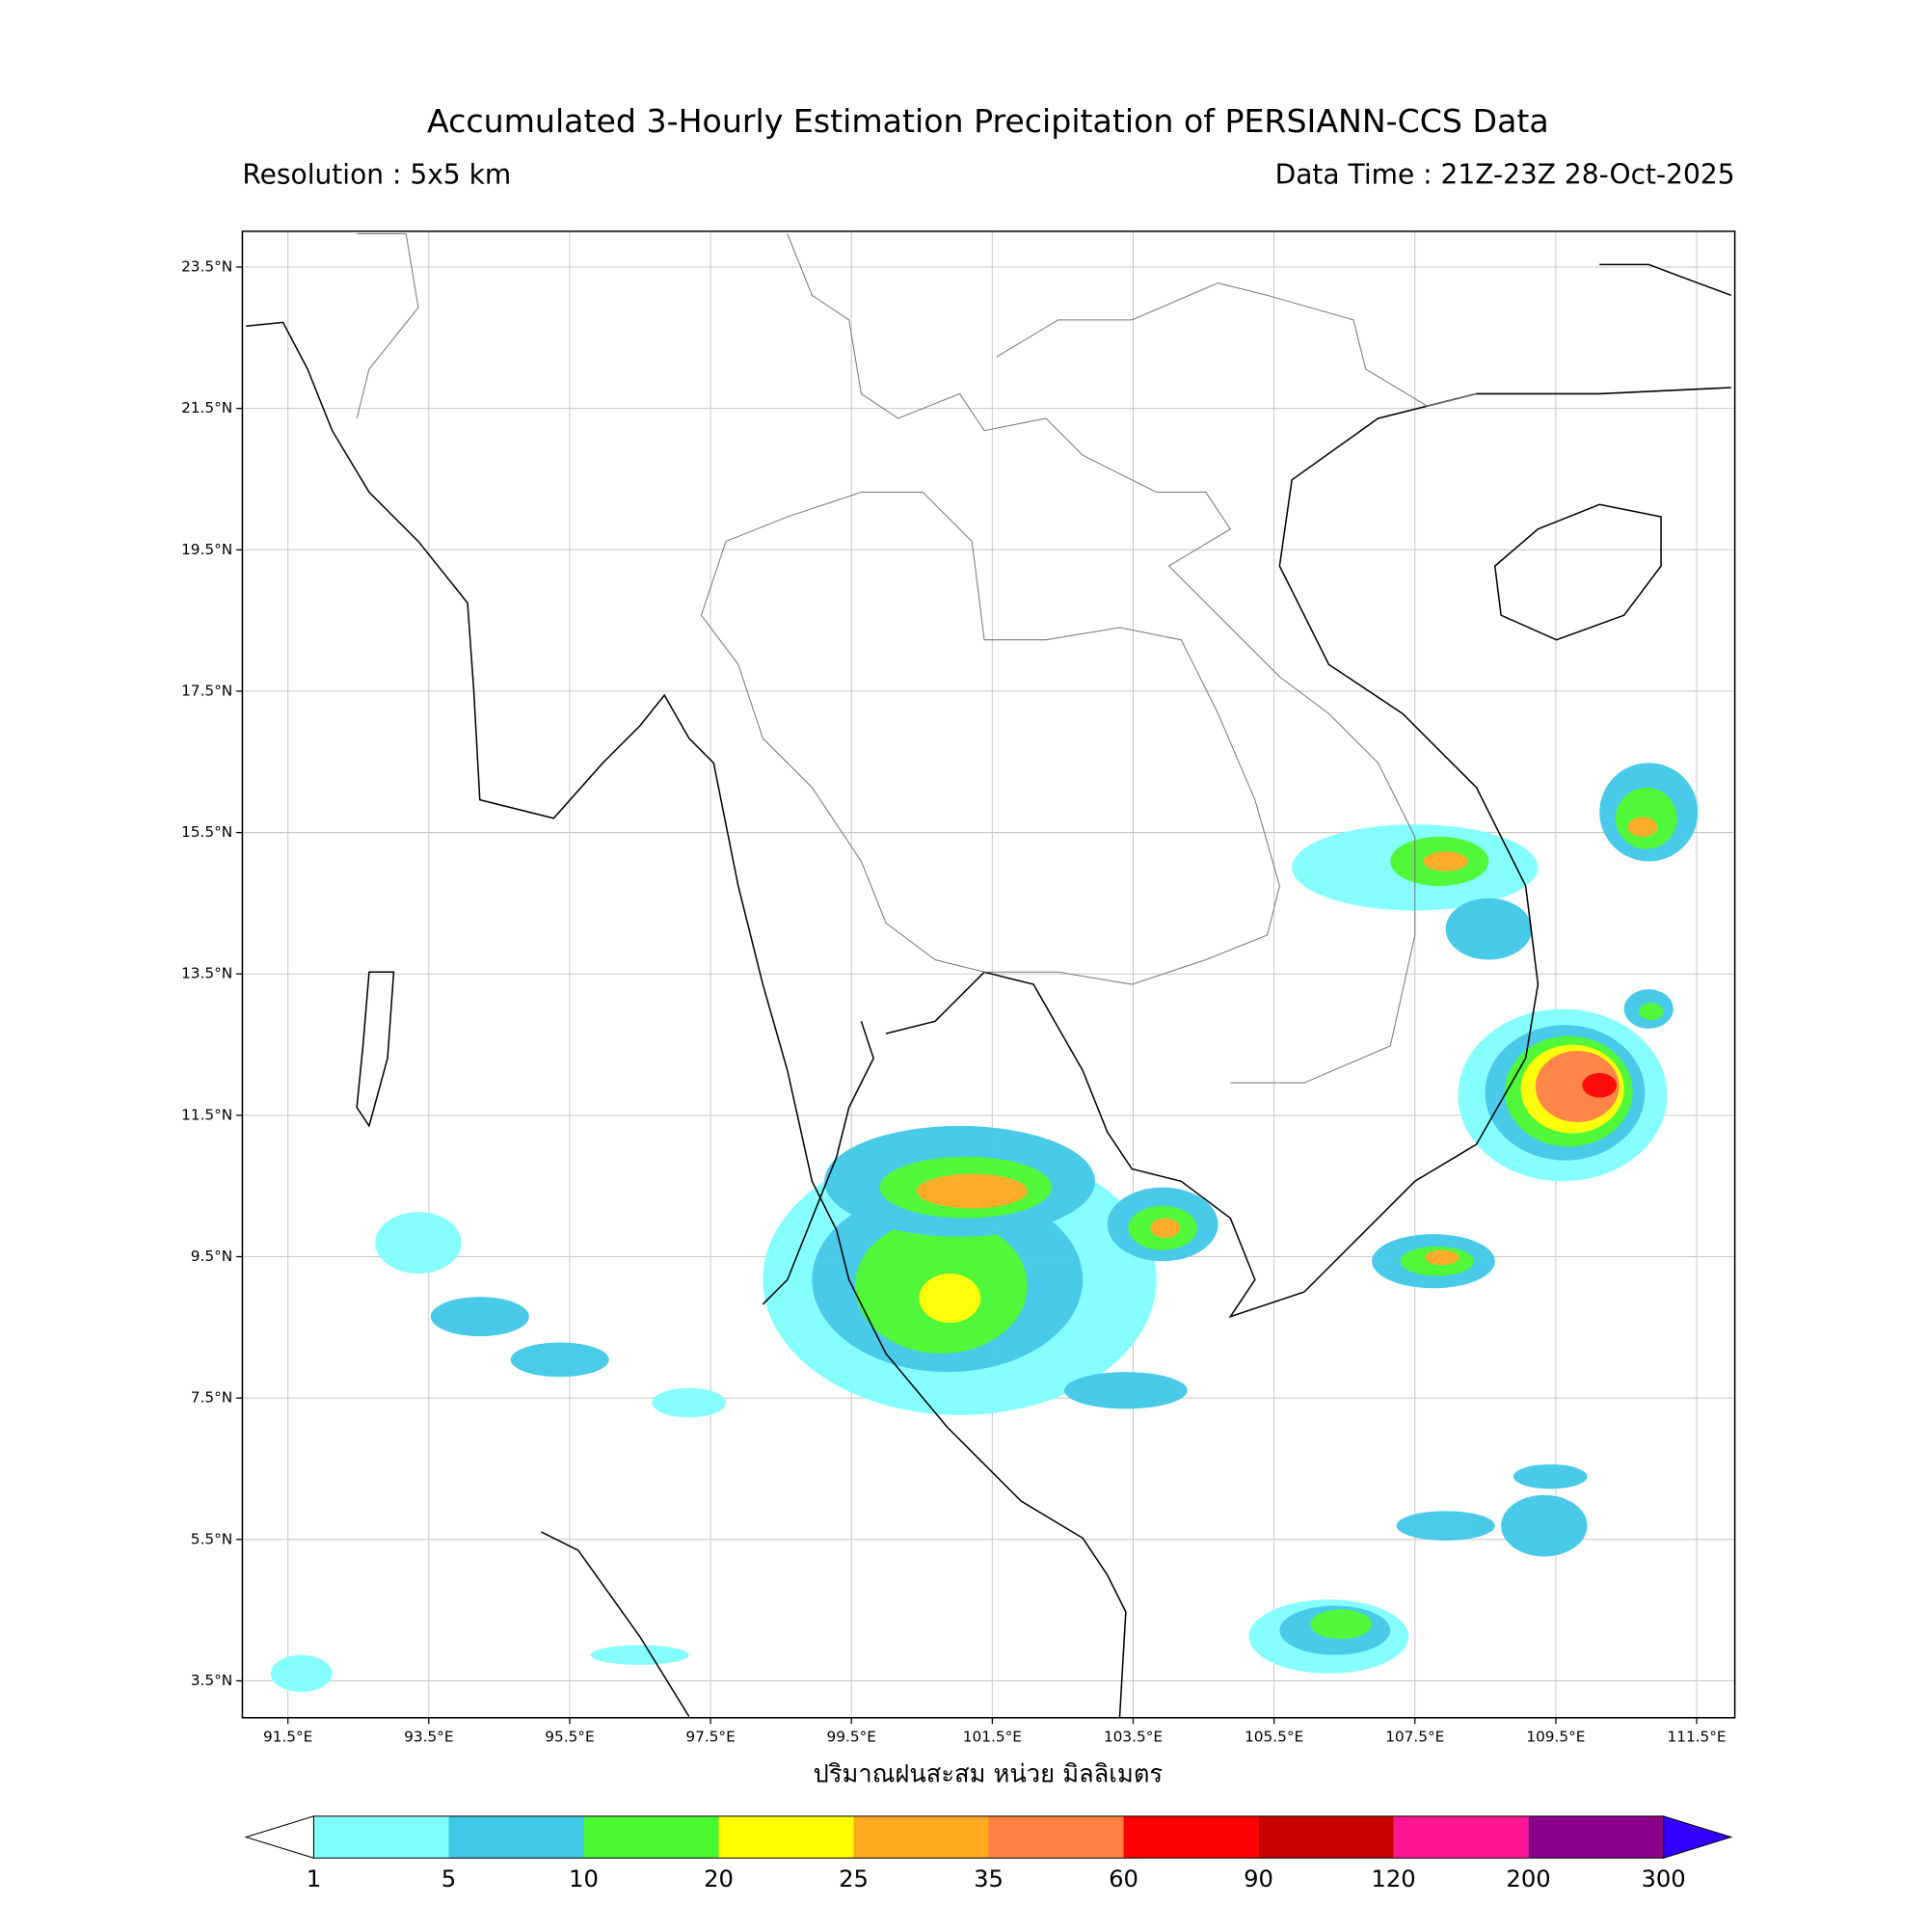 Image resolution: width=1928 pixels, height=1932 pixels. Describe the element at coordinates (212, 1681) in the screenshot. I see `y-tick-label: 3.5°N` at that location.